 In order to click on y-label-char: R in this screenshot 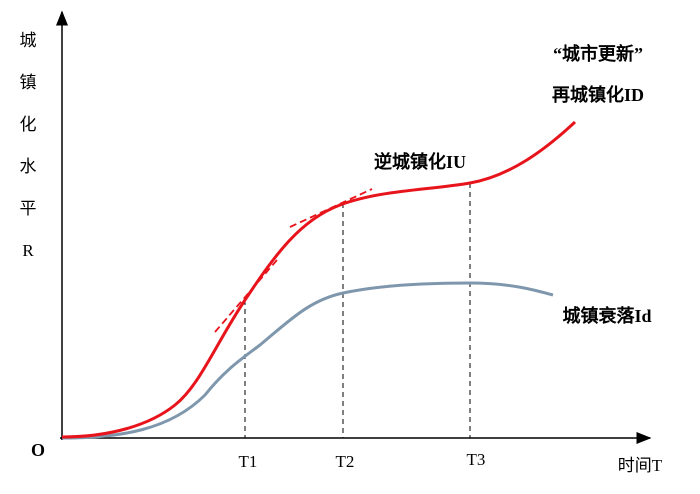, I will do `click(28, 250)`.